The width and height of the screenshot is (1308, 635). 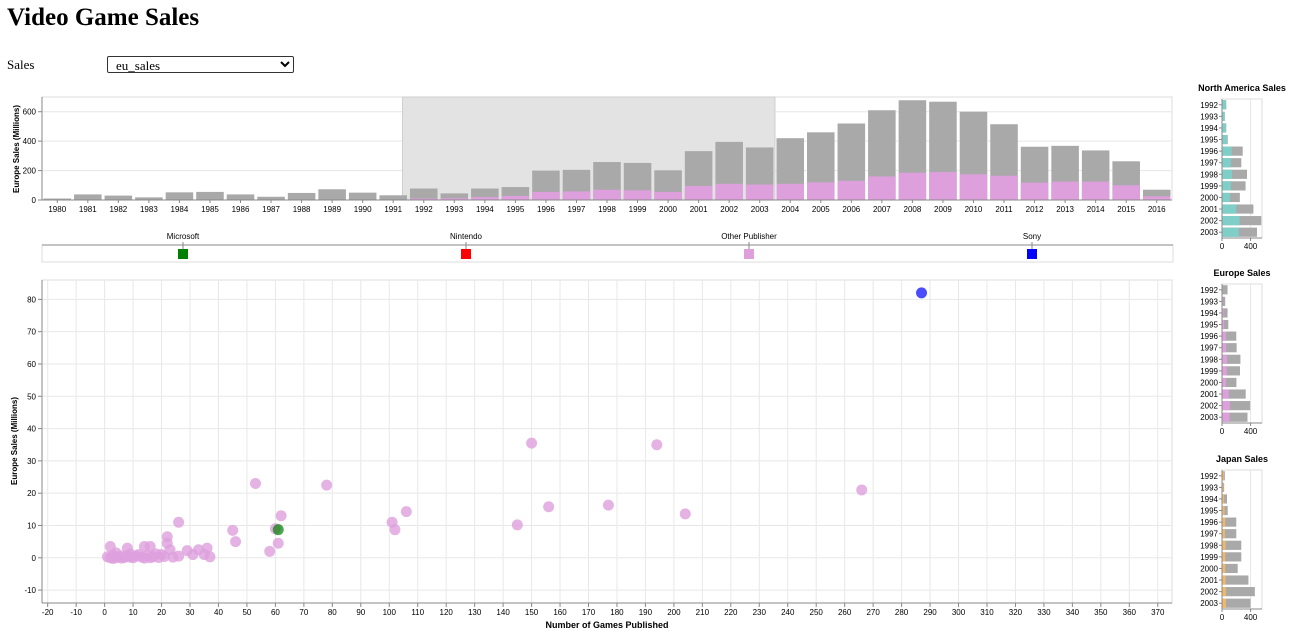 What do you see at coordinates (200, 64) in the screenshot?
I see `sales-select: eu_sales` at bounding box center [200, 64].